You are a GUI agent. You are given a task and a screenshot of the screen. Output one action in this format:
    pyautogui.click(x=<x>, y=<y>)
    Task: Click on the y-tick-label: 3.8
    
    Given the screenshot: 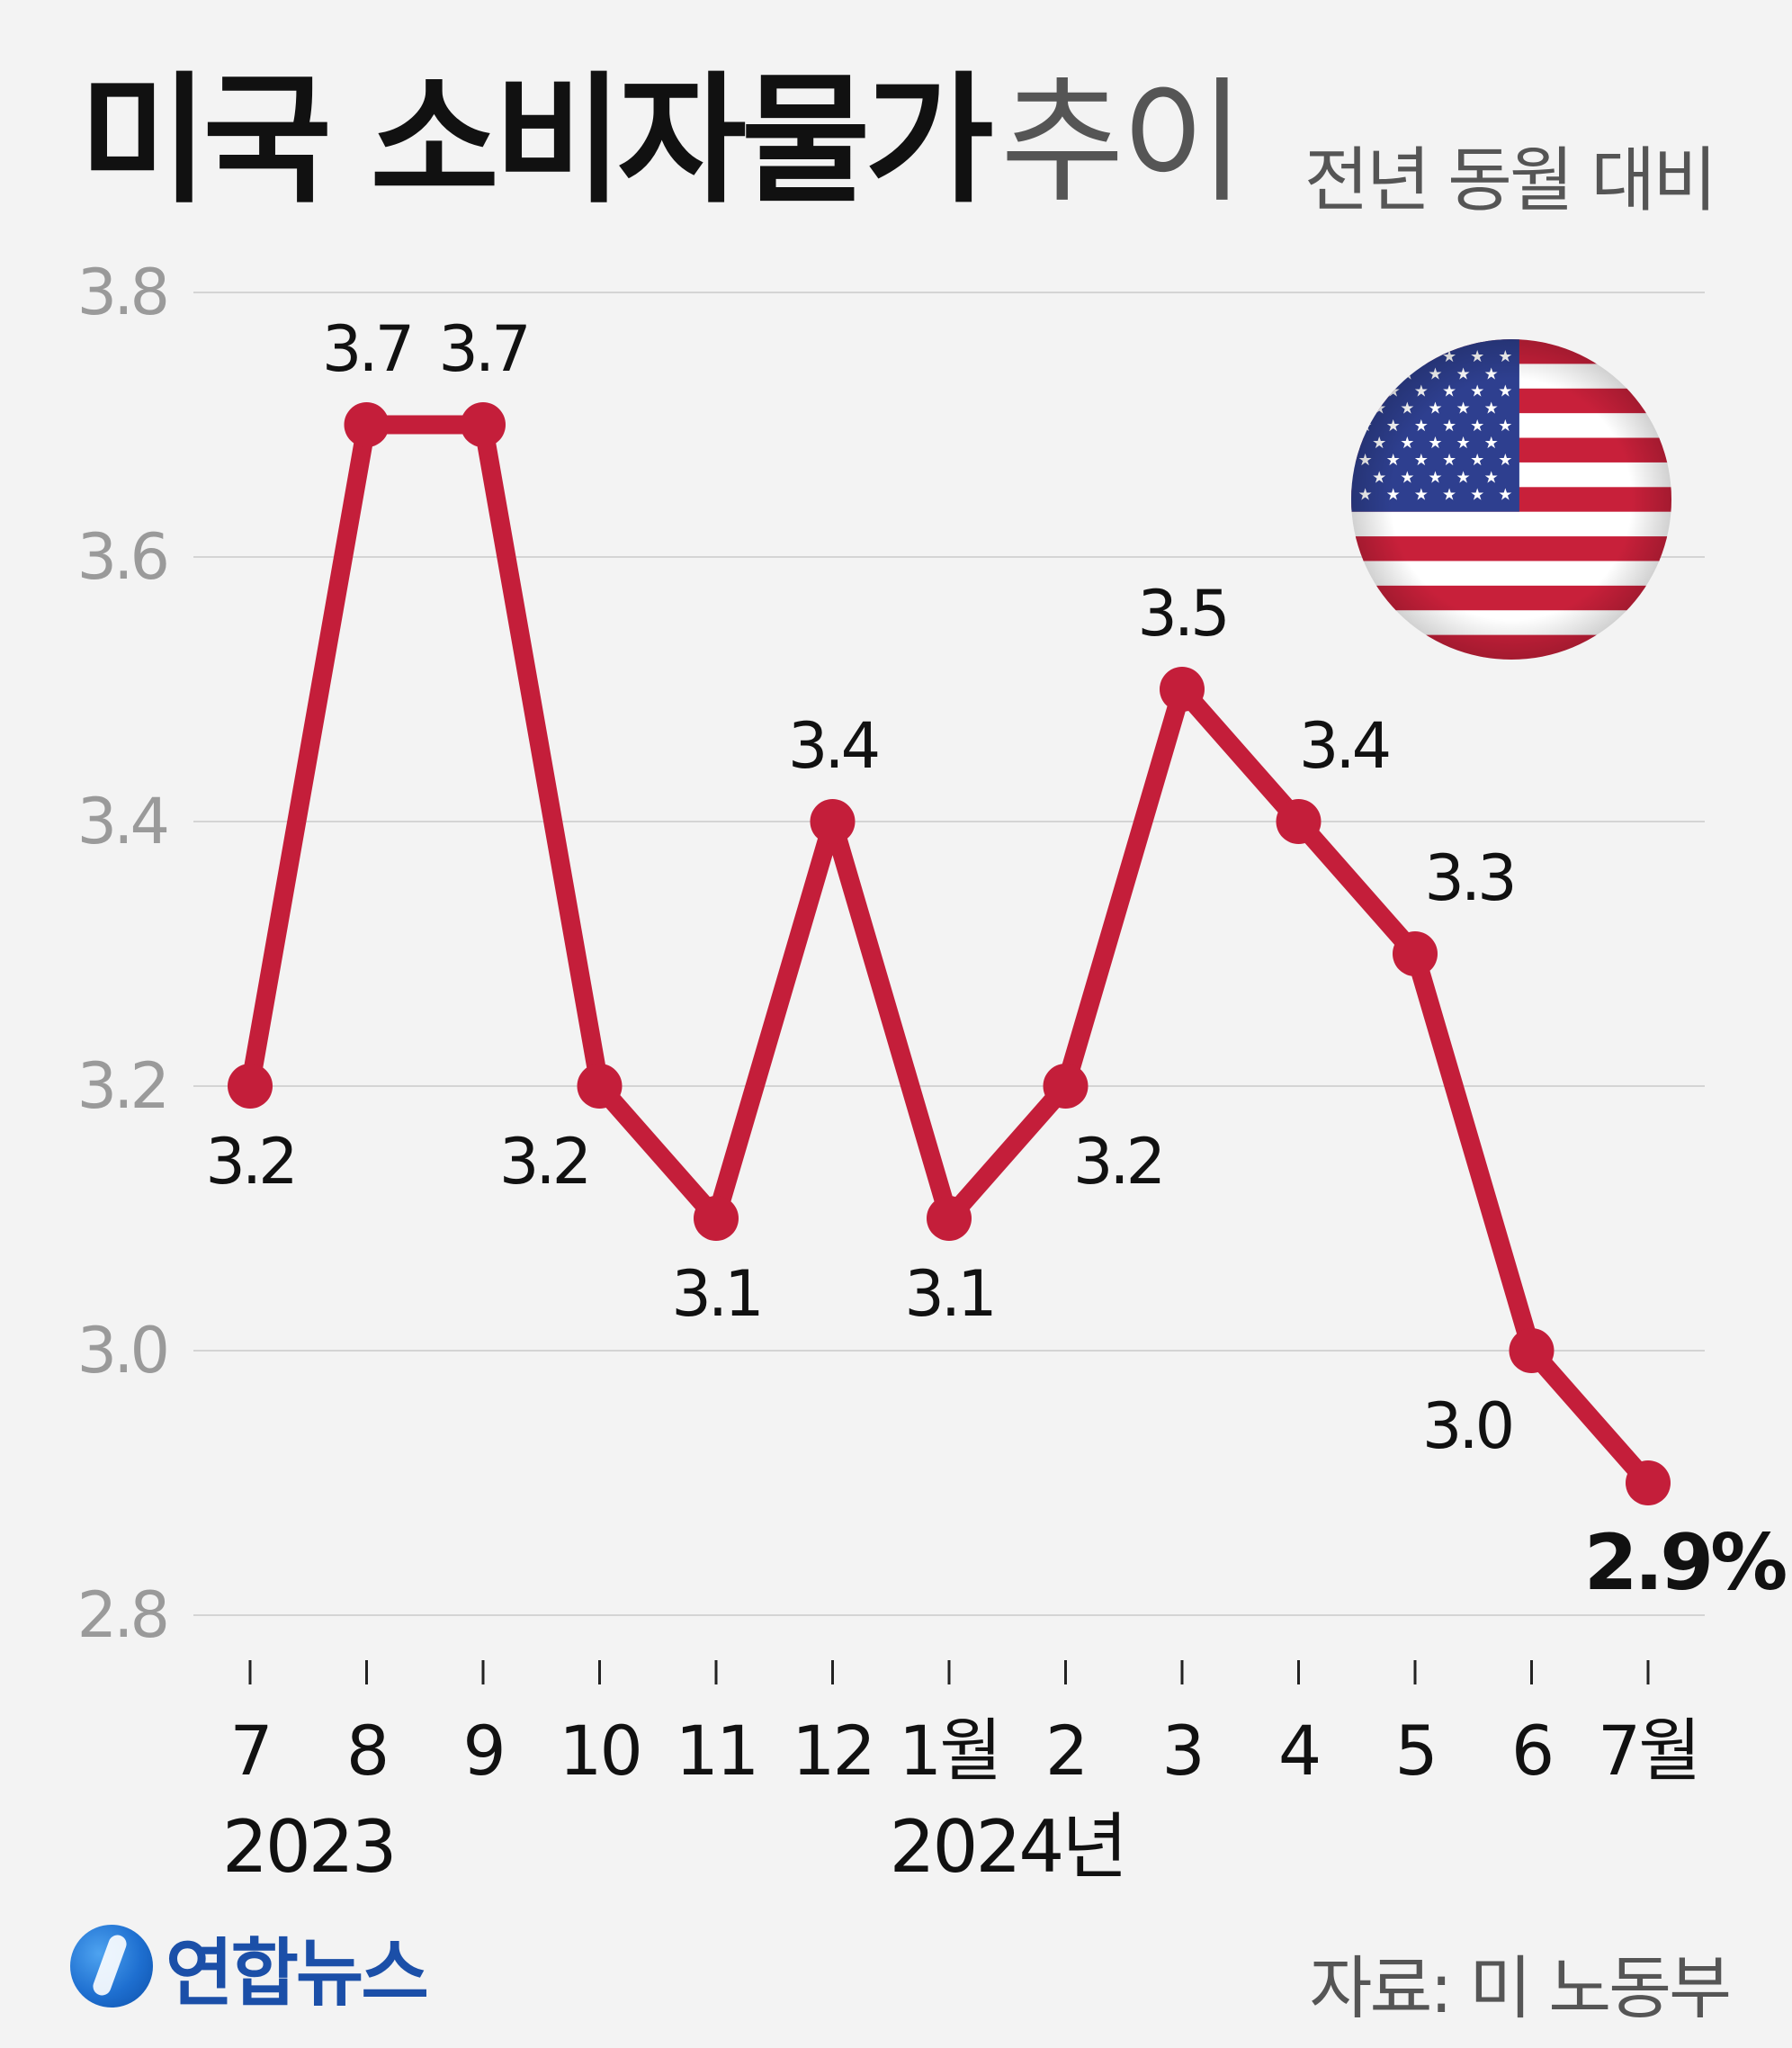 What is the action you would take?
    pyautogui.click(x=121, y=292)
    